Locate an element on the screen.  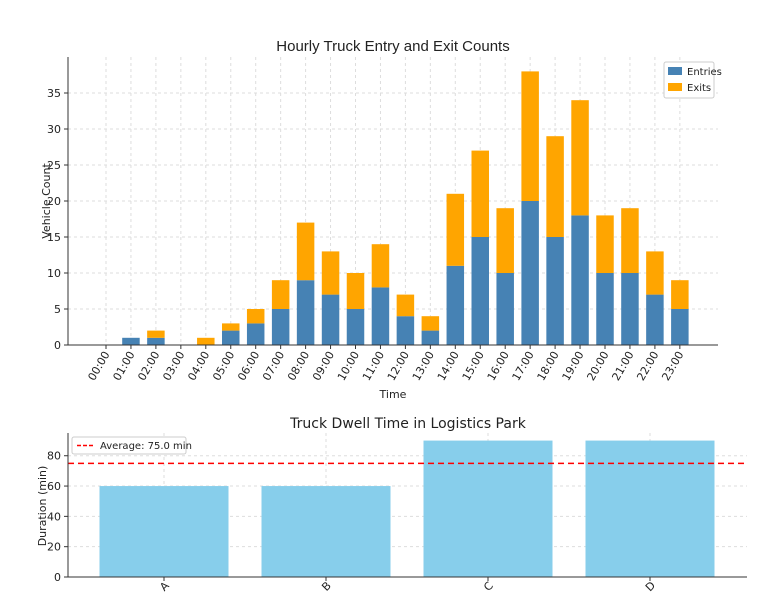
chart1-x-tick-label: 18:00 is located at coordinates (548, 366).